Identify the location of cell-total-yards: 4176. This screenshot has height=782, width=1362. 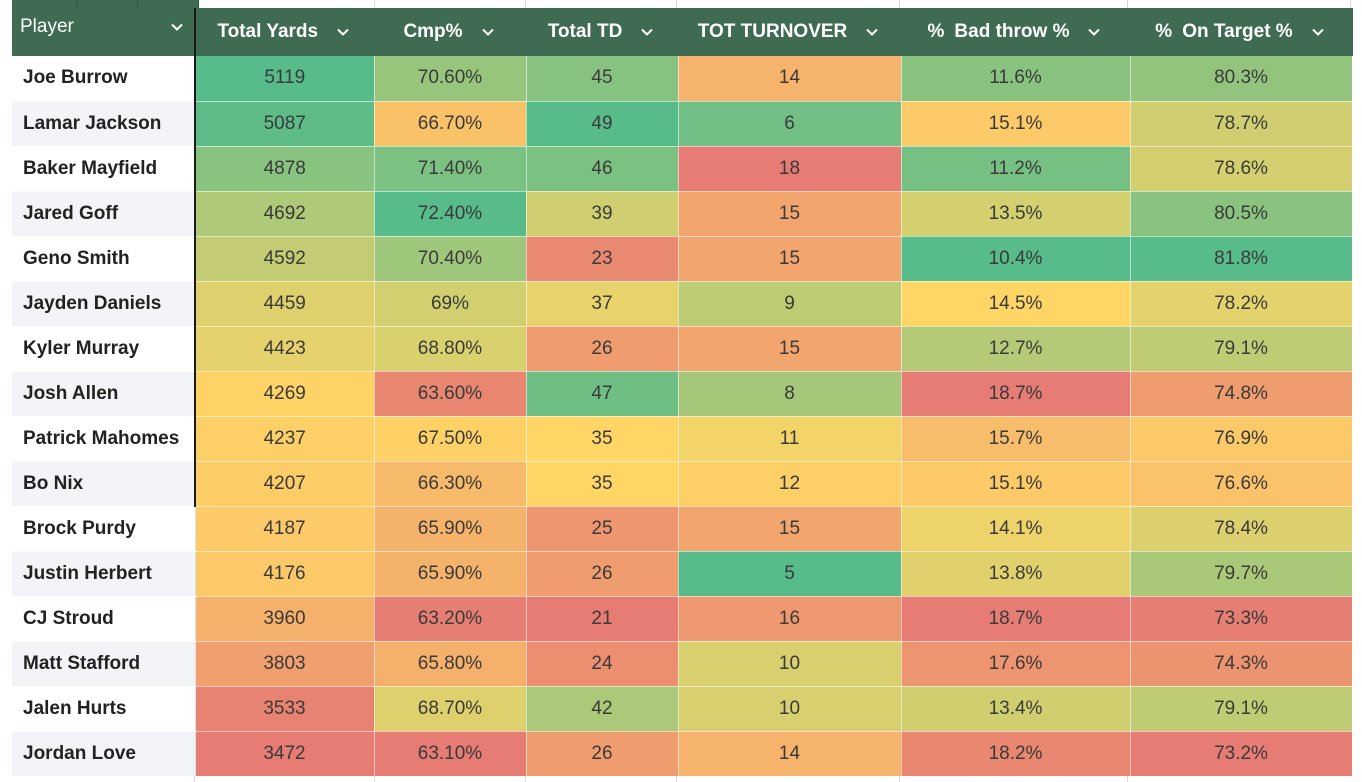
(285, 574).